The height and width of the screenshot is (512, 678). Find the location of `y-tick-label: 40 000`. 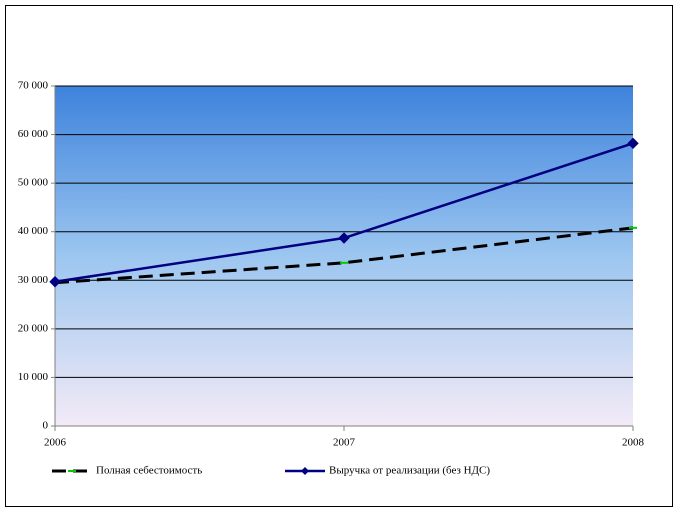

y-tick-label: 40 000 is located at coordinates (33, 231).